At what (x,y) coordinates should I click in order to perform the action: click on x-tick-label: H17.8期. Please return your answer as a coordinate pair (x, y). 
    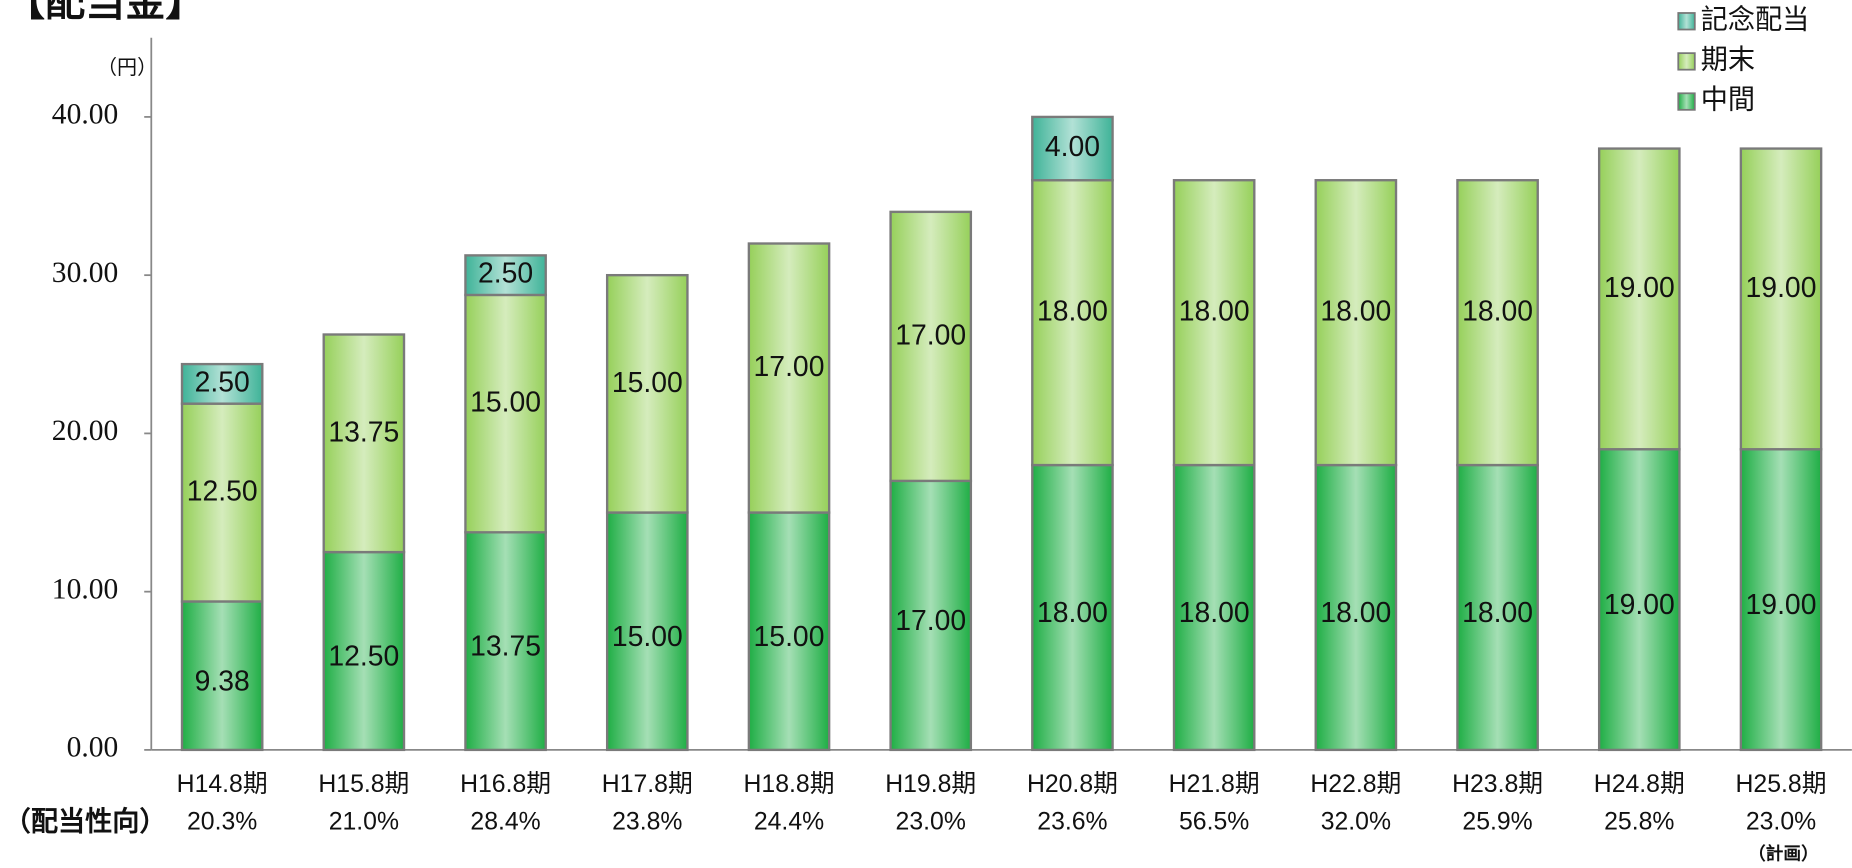
    Looking at the image, I should click on (647, 784).